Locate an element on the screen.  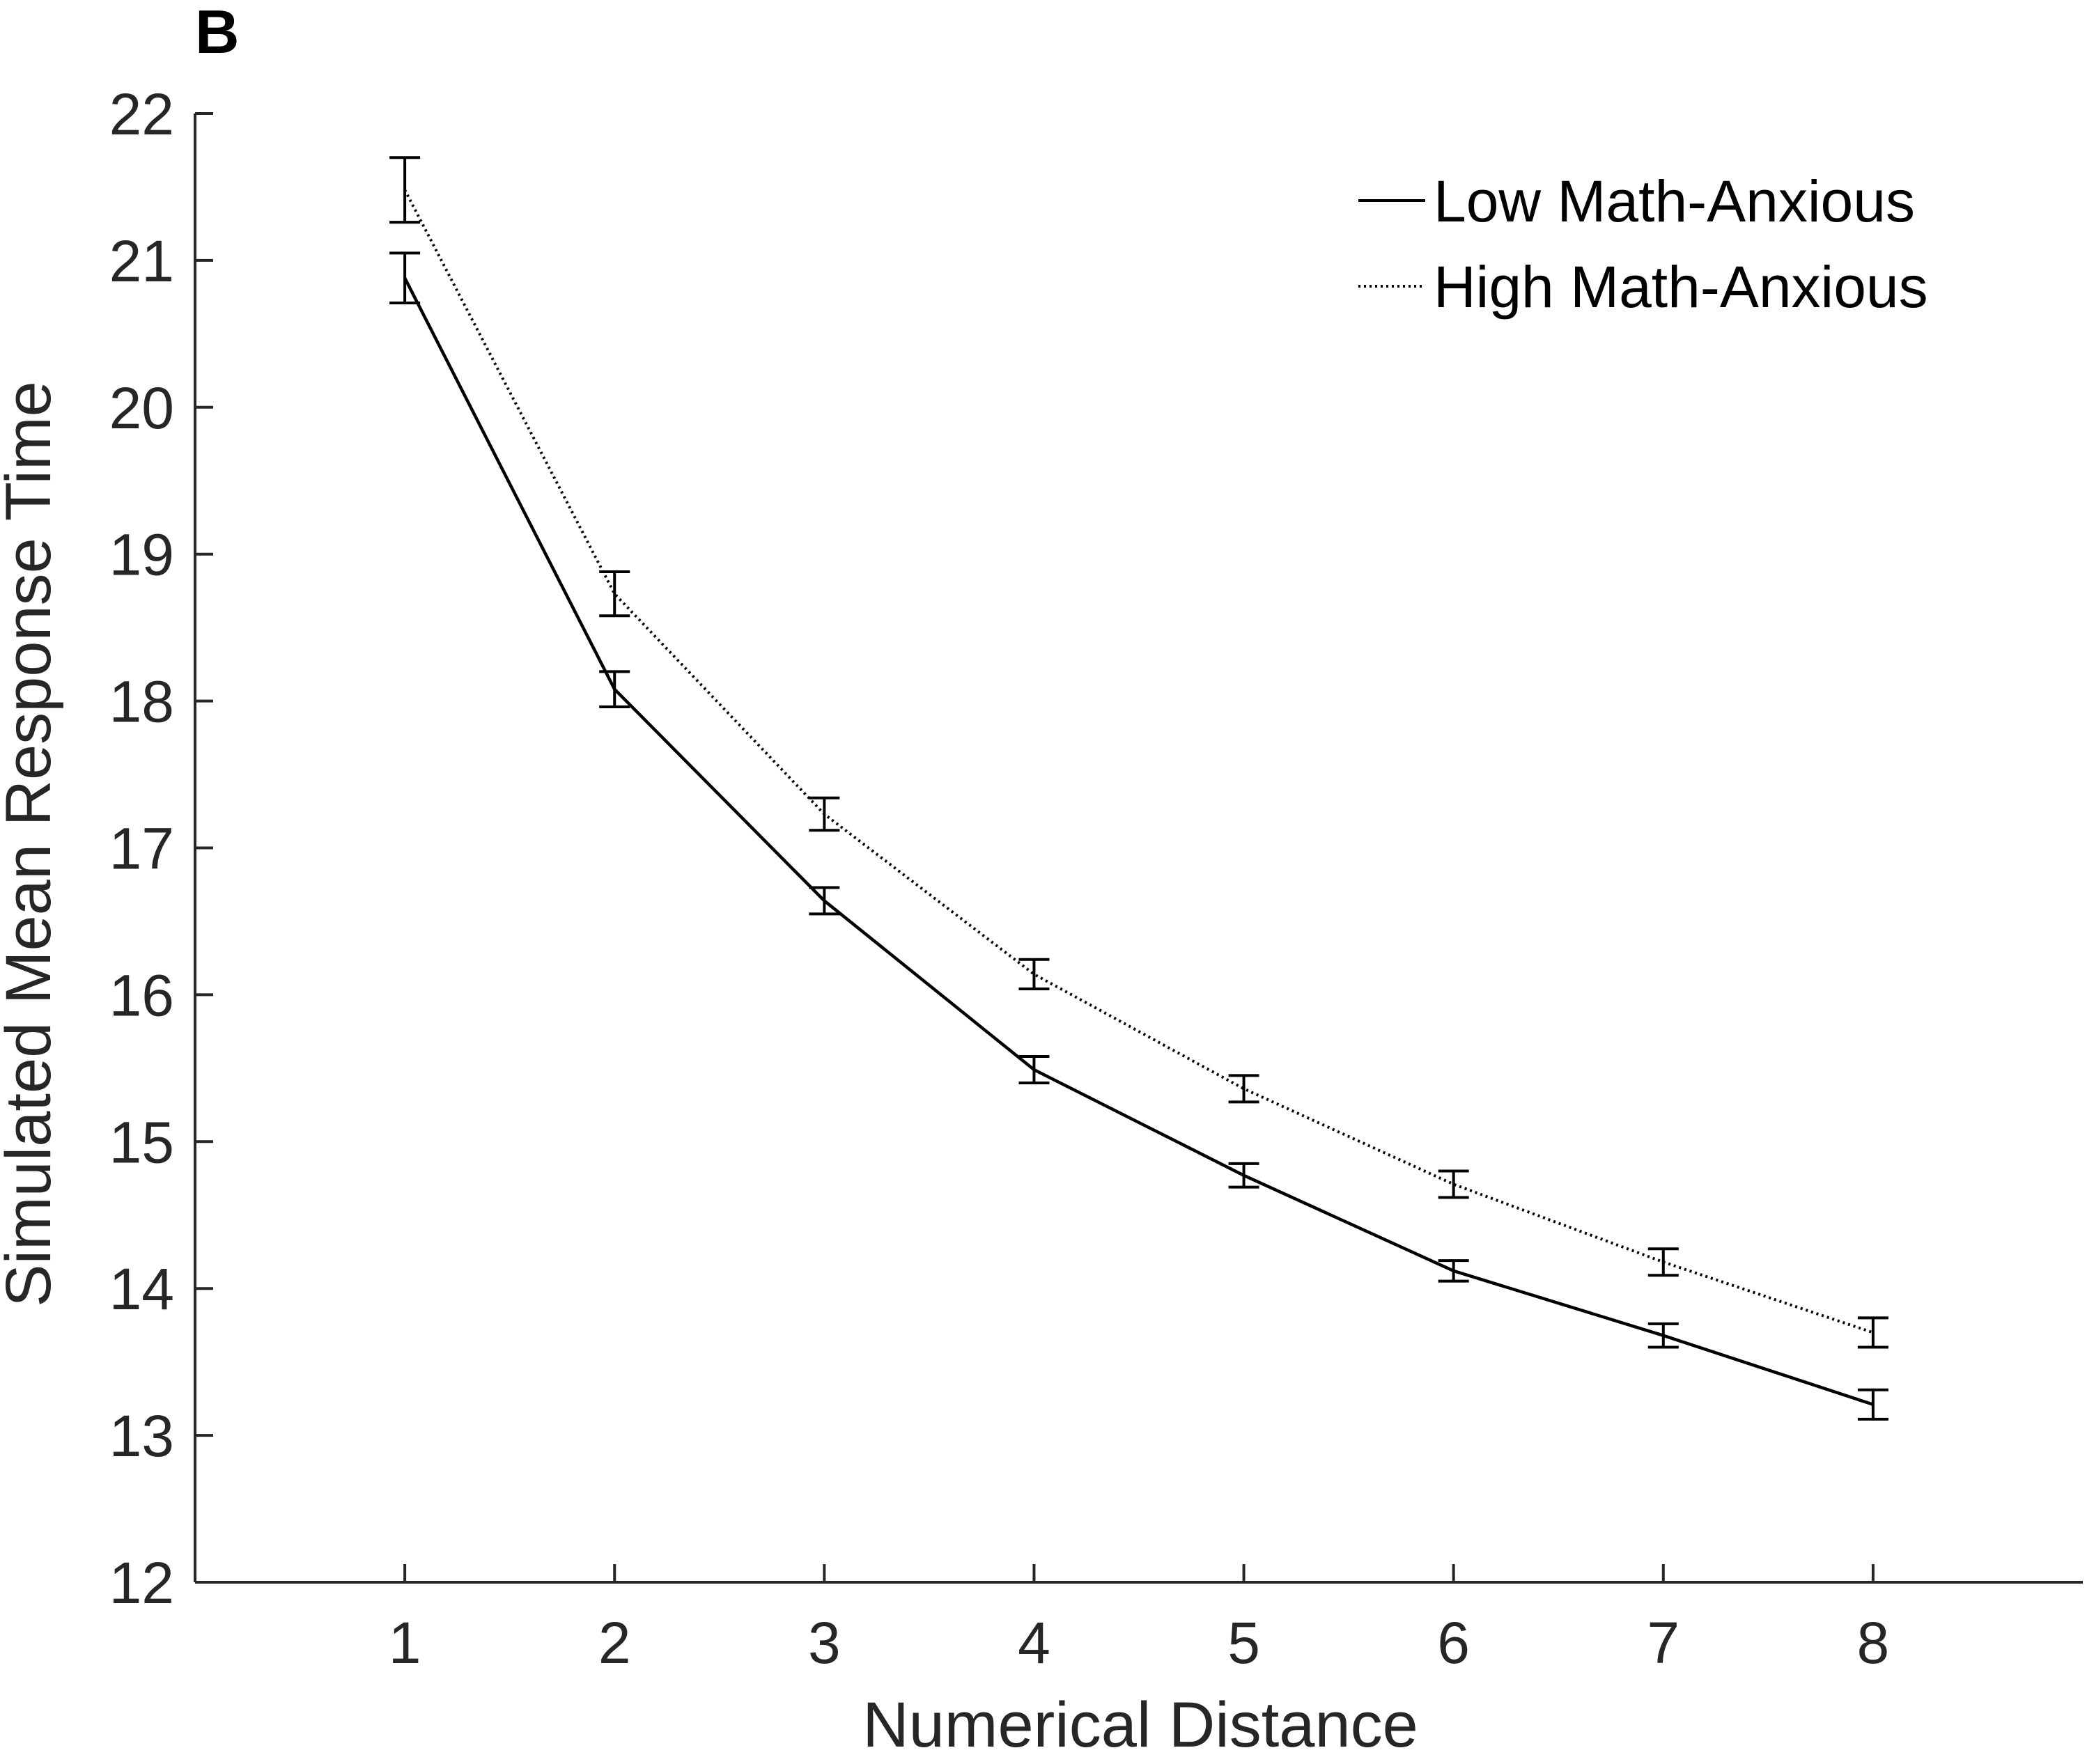
y-tick-label: 13 is located at coordinates (141, 1436).